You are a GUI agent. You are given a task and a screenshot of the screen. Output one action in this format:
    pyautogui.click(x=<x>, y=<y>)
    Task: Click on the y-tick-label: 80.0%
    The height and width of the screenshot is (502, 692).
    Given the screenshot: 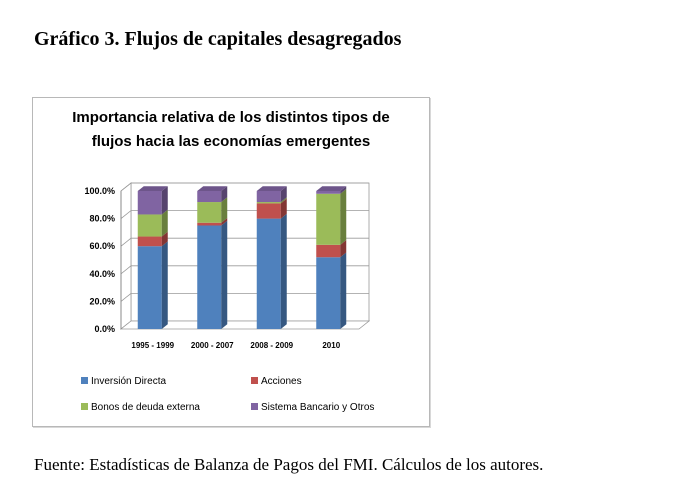 What is the action you would take?
    pyautogui.click(x=102, y=219)
    